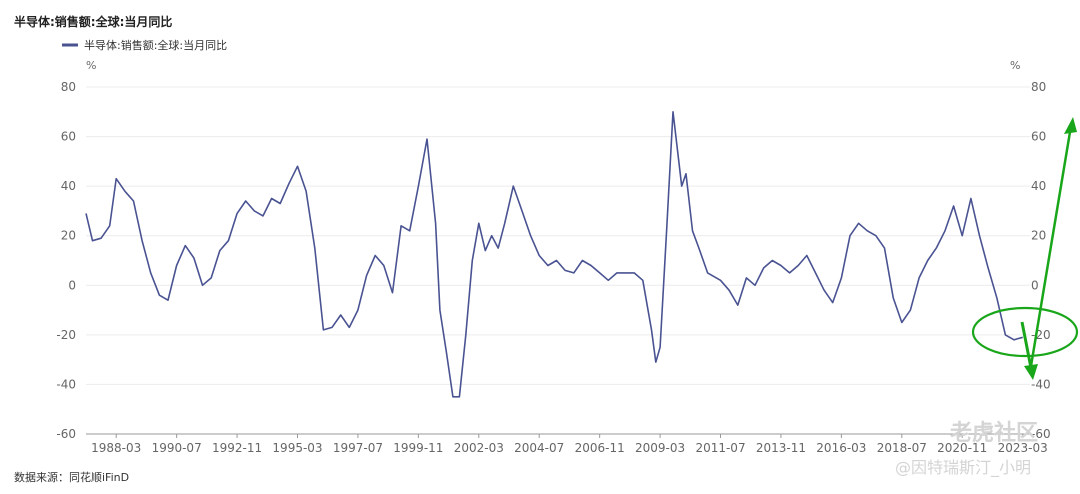 Image resolution: width=1080 pixels, height=494 pixels. What do you see at coordinates (1050, 252) in the screenshot?
I see `arrow-up-shaft` at bounding box center [1050, 252].